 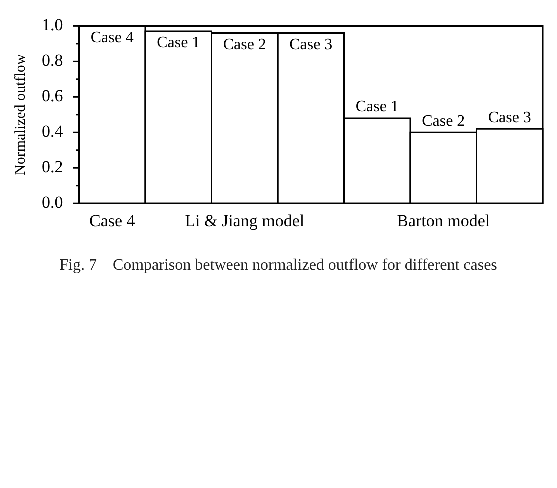 What do you see at coordinates (53, 132) in the screenshot?
I see `y-tick-label: 0.4` at bounding box center [53, 132].